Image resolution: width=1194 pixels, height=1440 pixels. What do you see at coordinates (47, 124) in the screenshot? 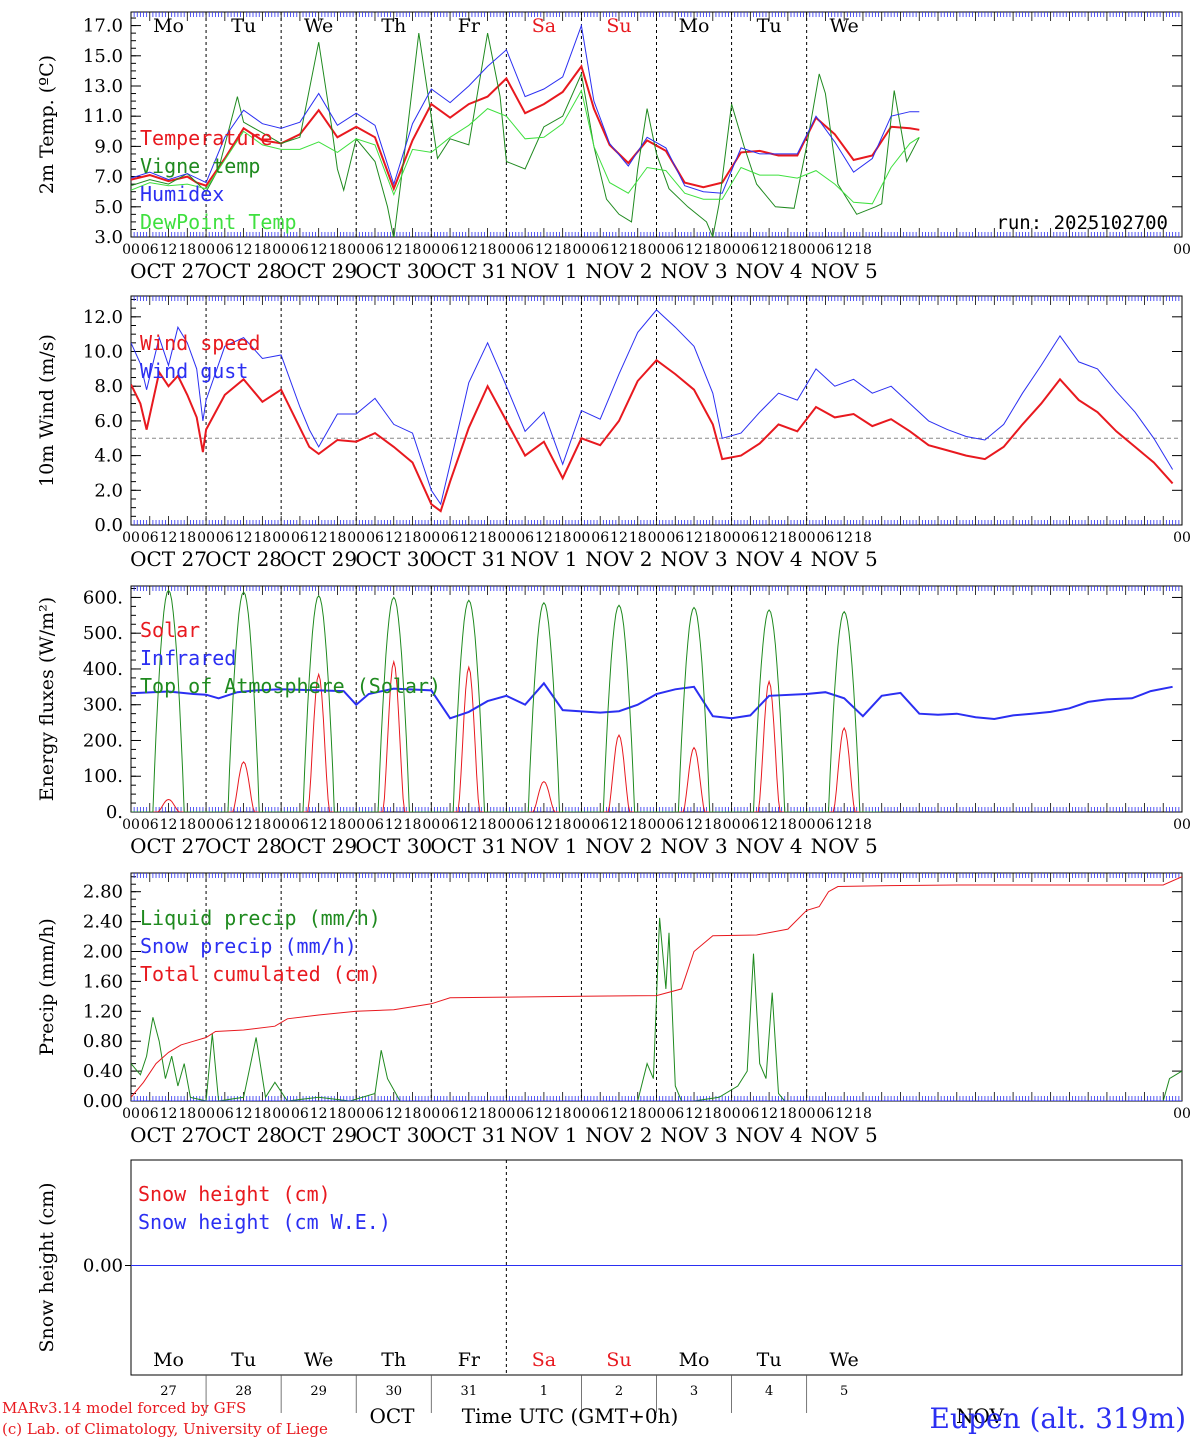
I see `y-axis-label: 2m Temp. (ºC)` at bounding box center [47, 124].